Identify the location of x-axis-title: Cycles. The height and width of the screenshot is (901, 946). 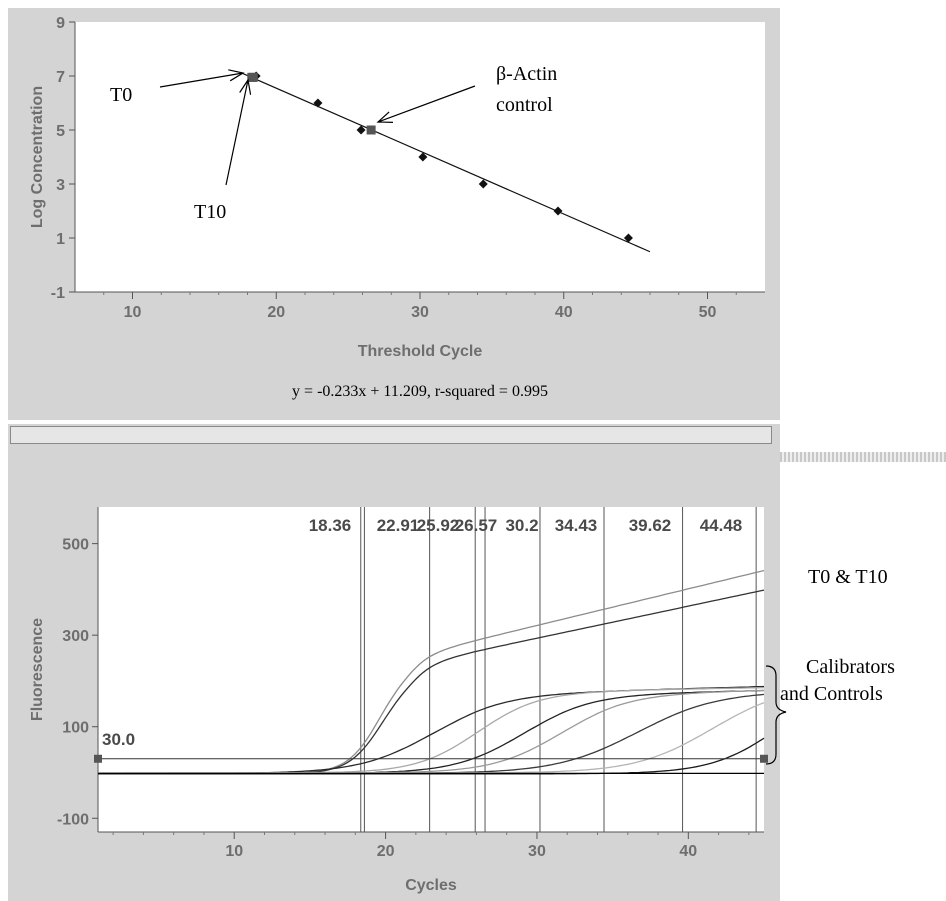
(431, 885).